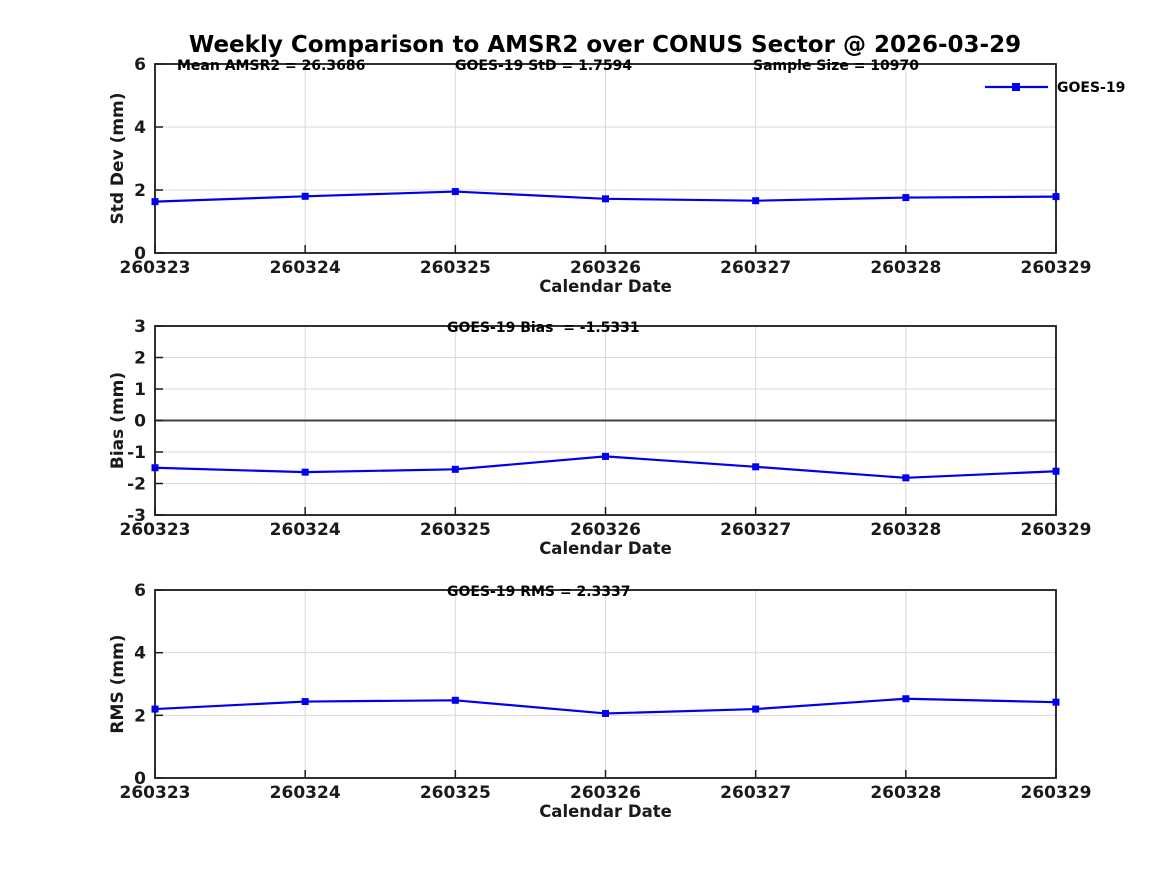  Describe the element at coordinates (1055, 88) in the screenshot. I see `legend: GOES-19` at that location.